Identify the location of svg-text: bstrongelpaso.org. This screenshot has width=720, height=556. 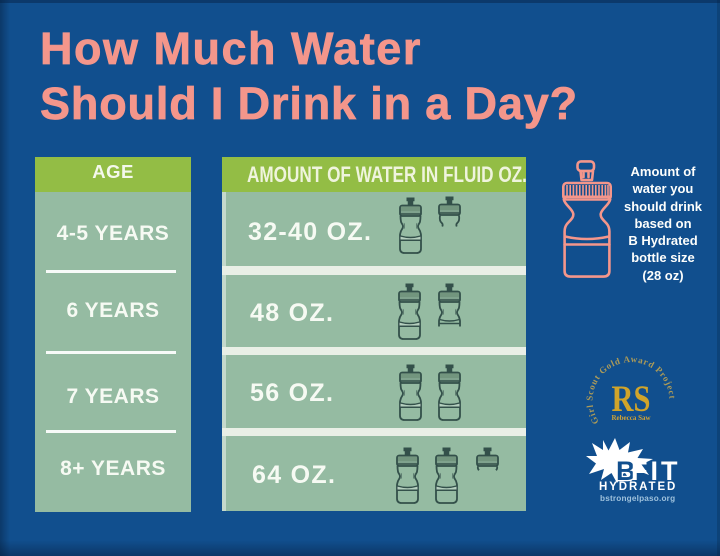
(637, 498).